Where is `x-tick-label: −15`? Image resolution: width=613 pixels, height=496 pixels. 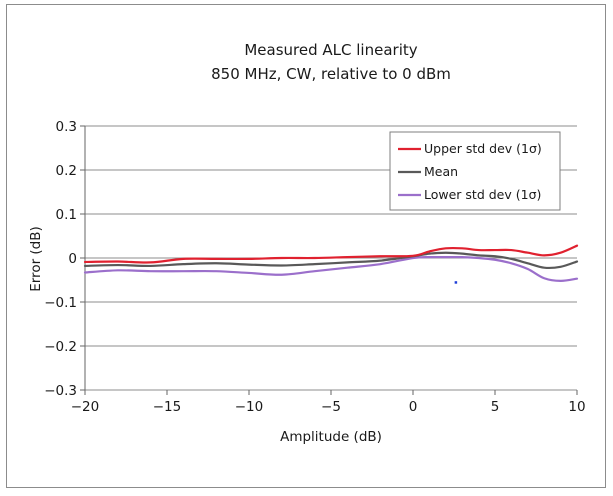
x-tick-label: −15 is located at coordinates (167, 407).